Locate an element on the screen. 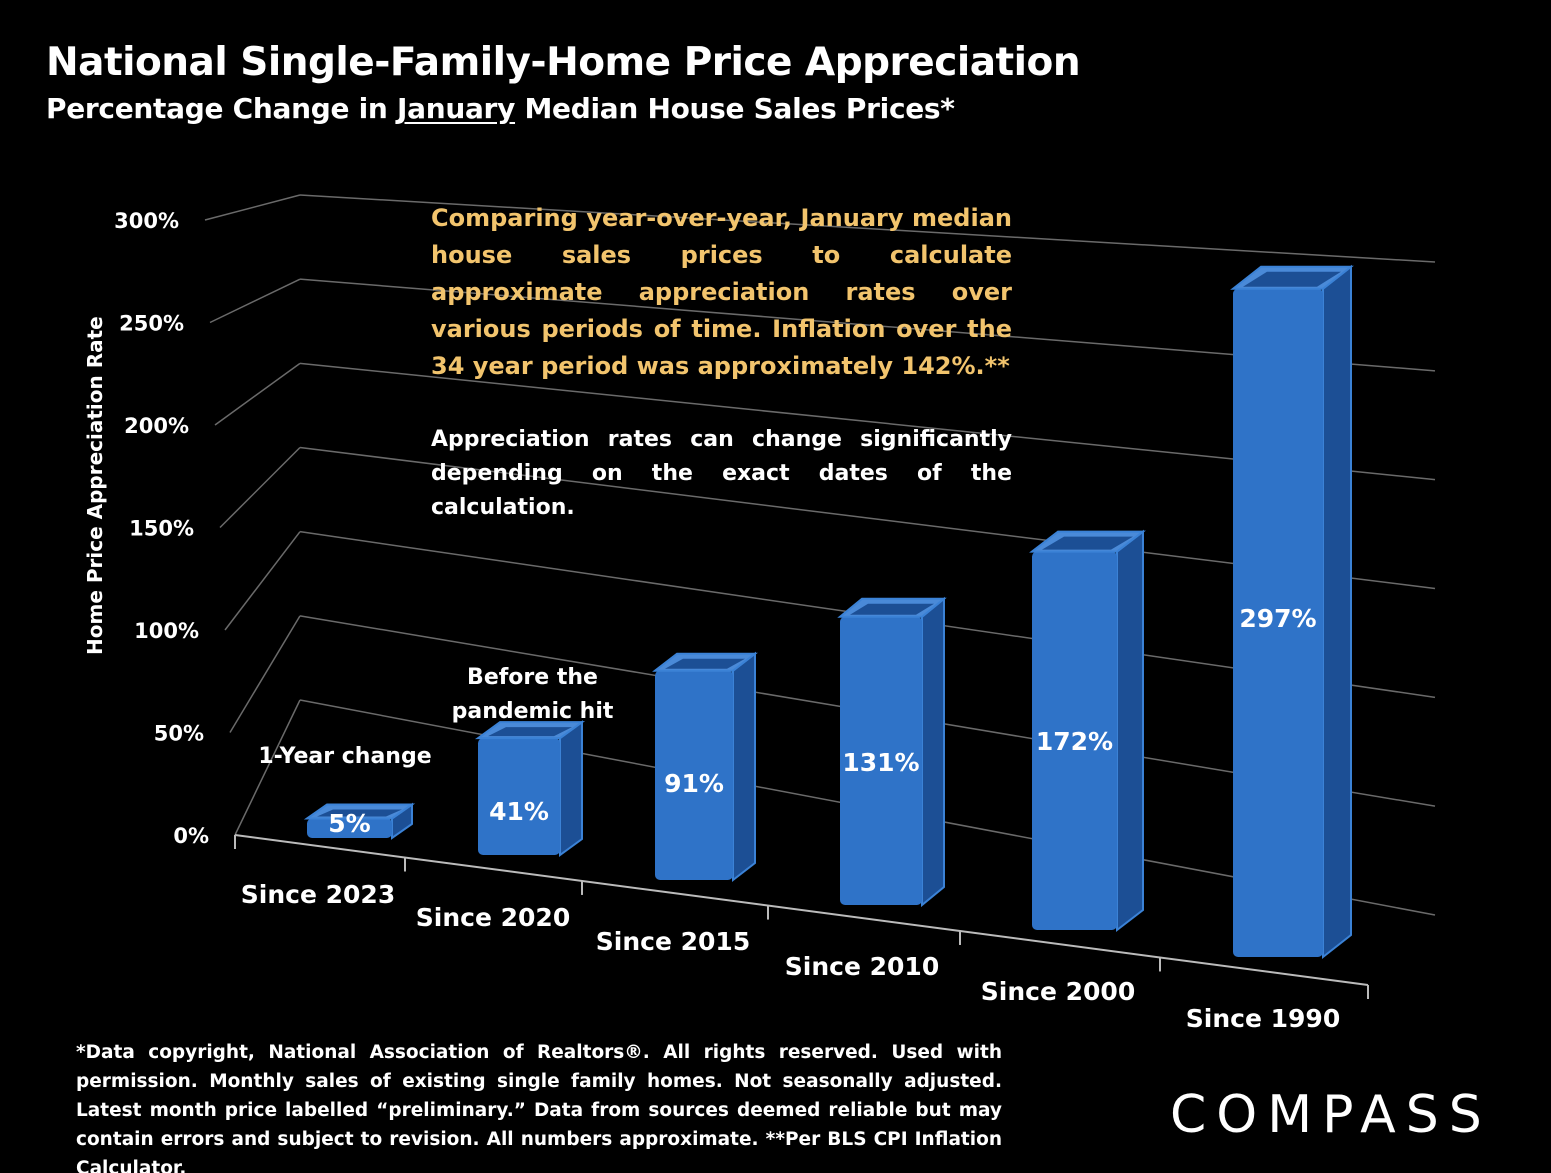  x-tick-label: Since 2000 is located at coordinates (1058, 991).